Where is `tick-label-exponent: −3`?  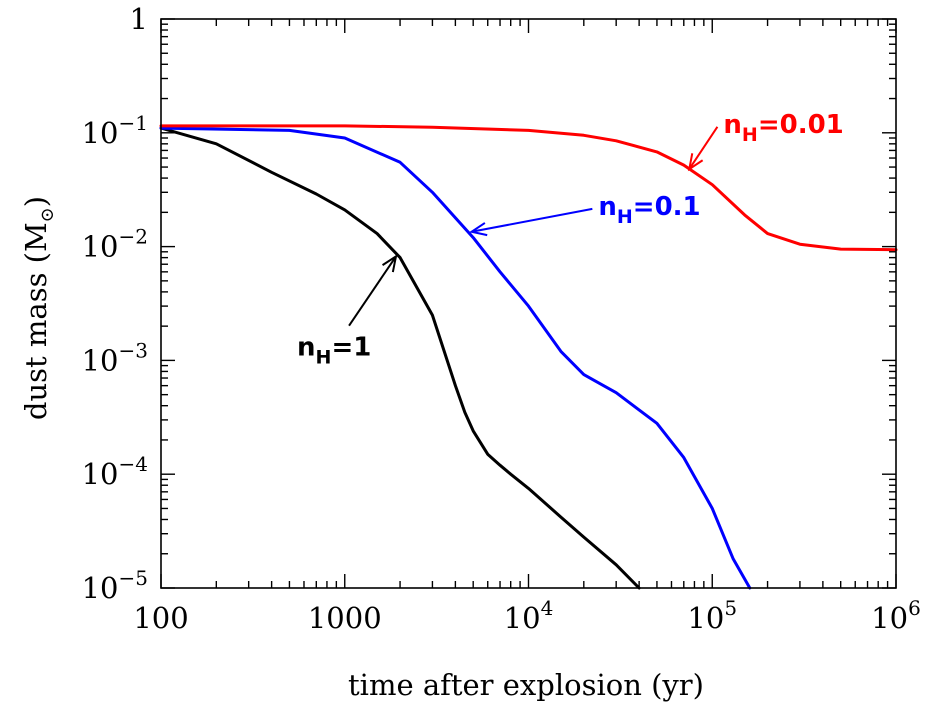
tick-label-exponent: −3 is located at coordinates (133, 350).